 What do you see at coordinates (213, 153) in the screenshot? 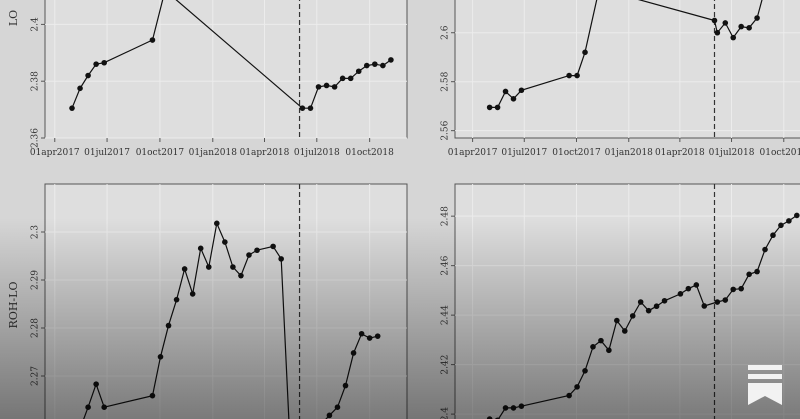
I see `x-tick-label: 01jan2018` at bounding box center [213, 153].